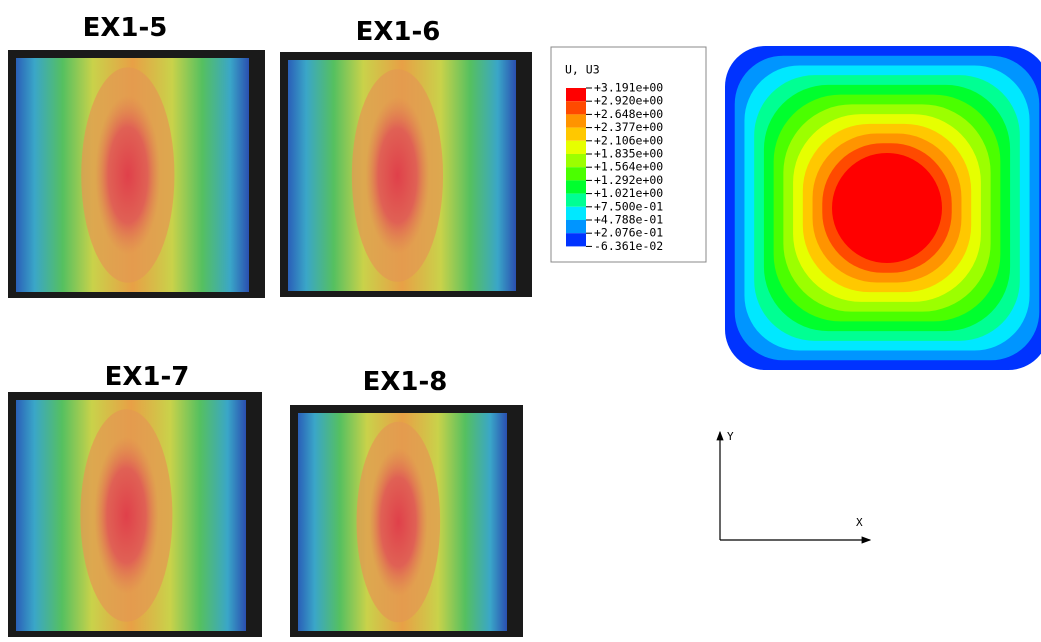 The width and height of the screenshot is (1041, 642). What do you see at coordinates (628, 193) in the screenshot?
I see `legend-label: +1.021e+00` at bounding box center [628, 193].